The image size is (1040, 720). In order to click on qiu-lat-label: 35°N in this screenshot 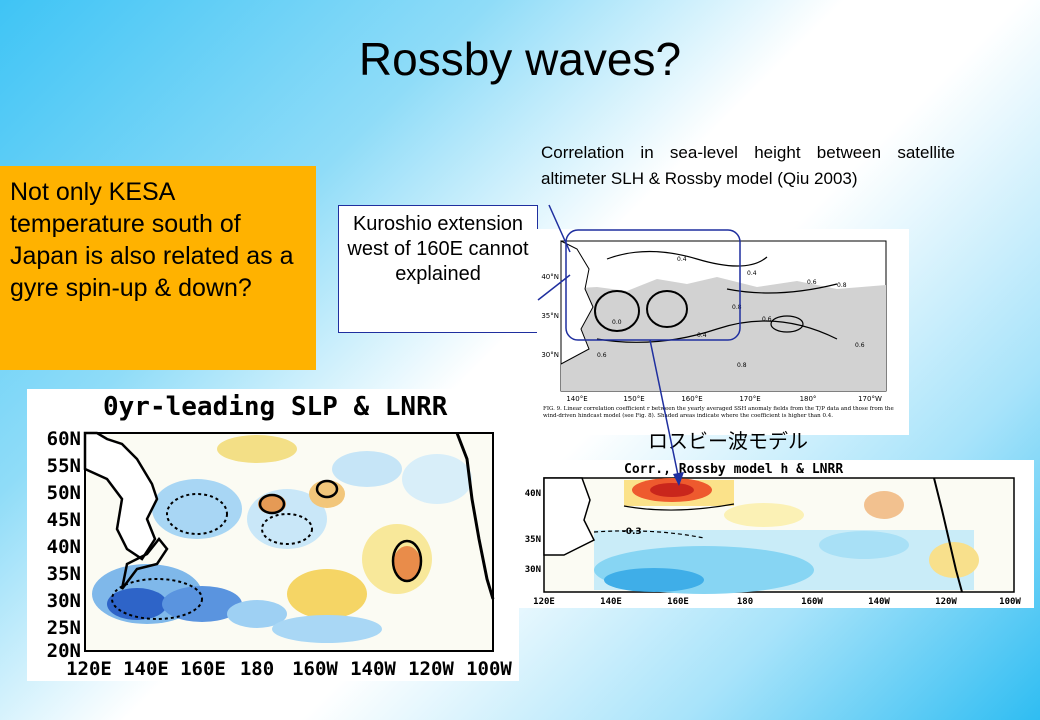, I will do `click(550, 316)`.